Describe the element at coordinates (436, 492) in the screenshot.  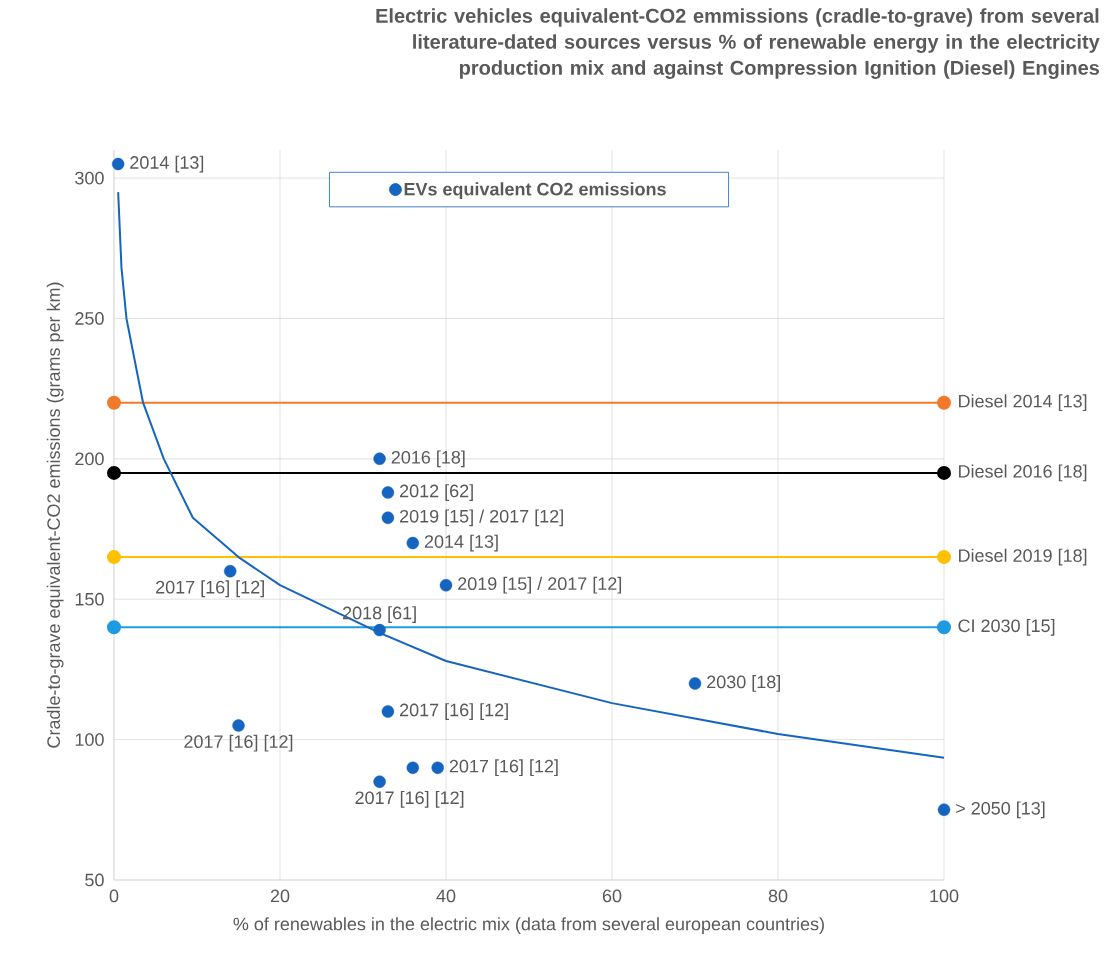
I see `annotation: 2012 [62]` at that location.